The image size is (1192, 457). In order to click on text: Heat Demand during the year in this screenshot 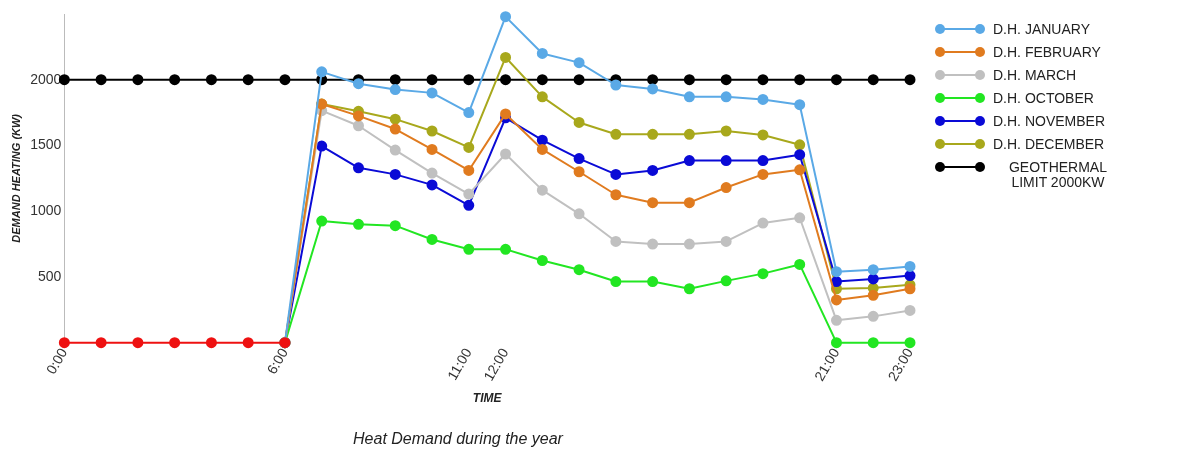, I will do `click(458, 438)`.